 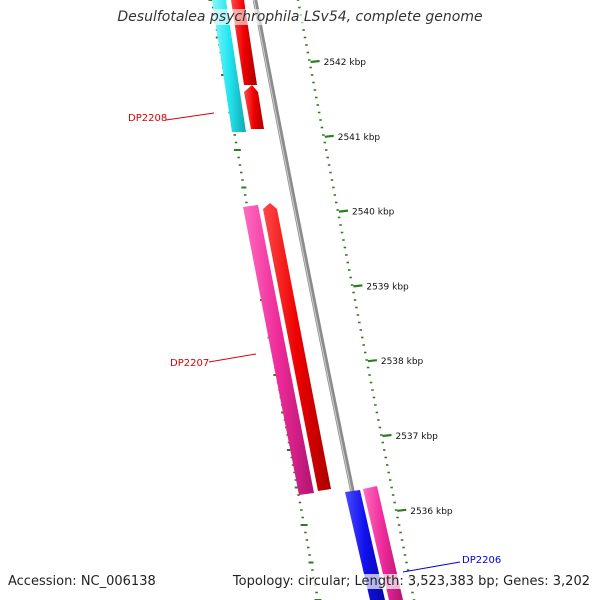 I want to click on tick-label-2536: 2536 kbp, so click(x=431, y=512).